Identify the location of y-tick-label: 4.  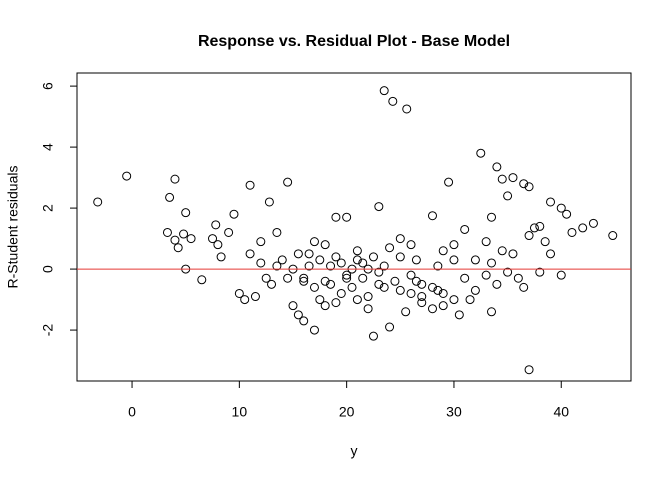
(48, 147).